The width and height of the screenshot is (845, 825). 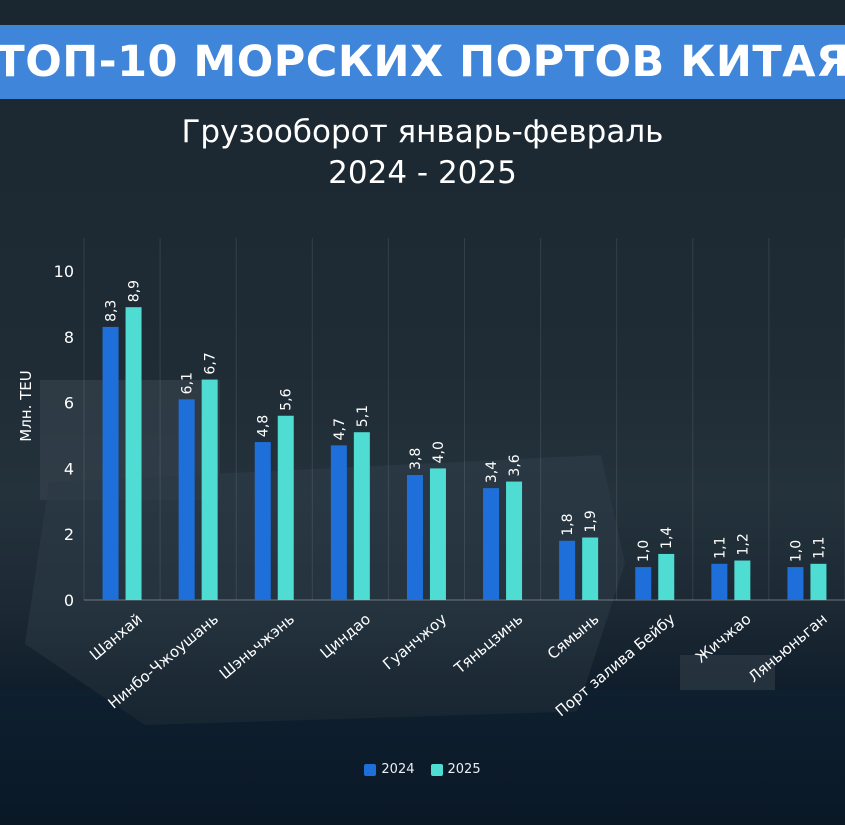 What do you see at coordinates (26, 406) in the screenshot?
I see `y-axis-title: Млн. TEU` at bounding box center [26, 406].